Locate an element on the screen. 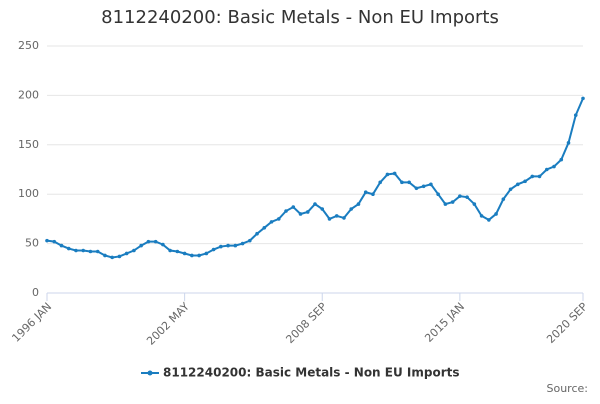  source: Source: is located at coordinates (568, 388).